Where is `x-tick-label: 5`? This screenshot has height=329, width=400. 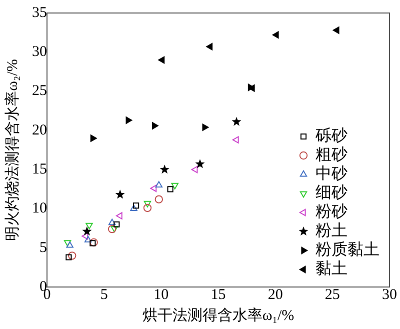 x-tick-label: 5 is located at coordinates (104, 294).